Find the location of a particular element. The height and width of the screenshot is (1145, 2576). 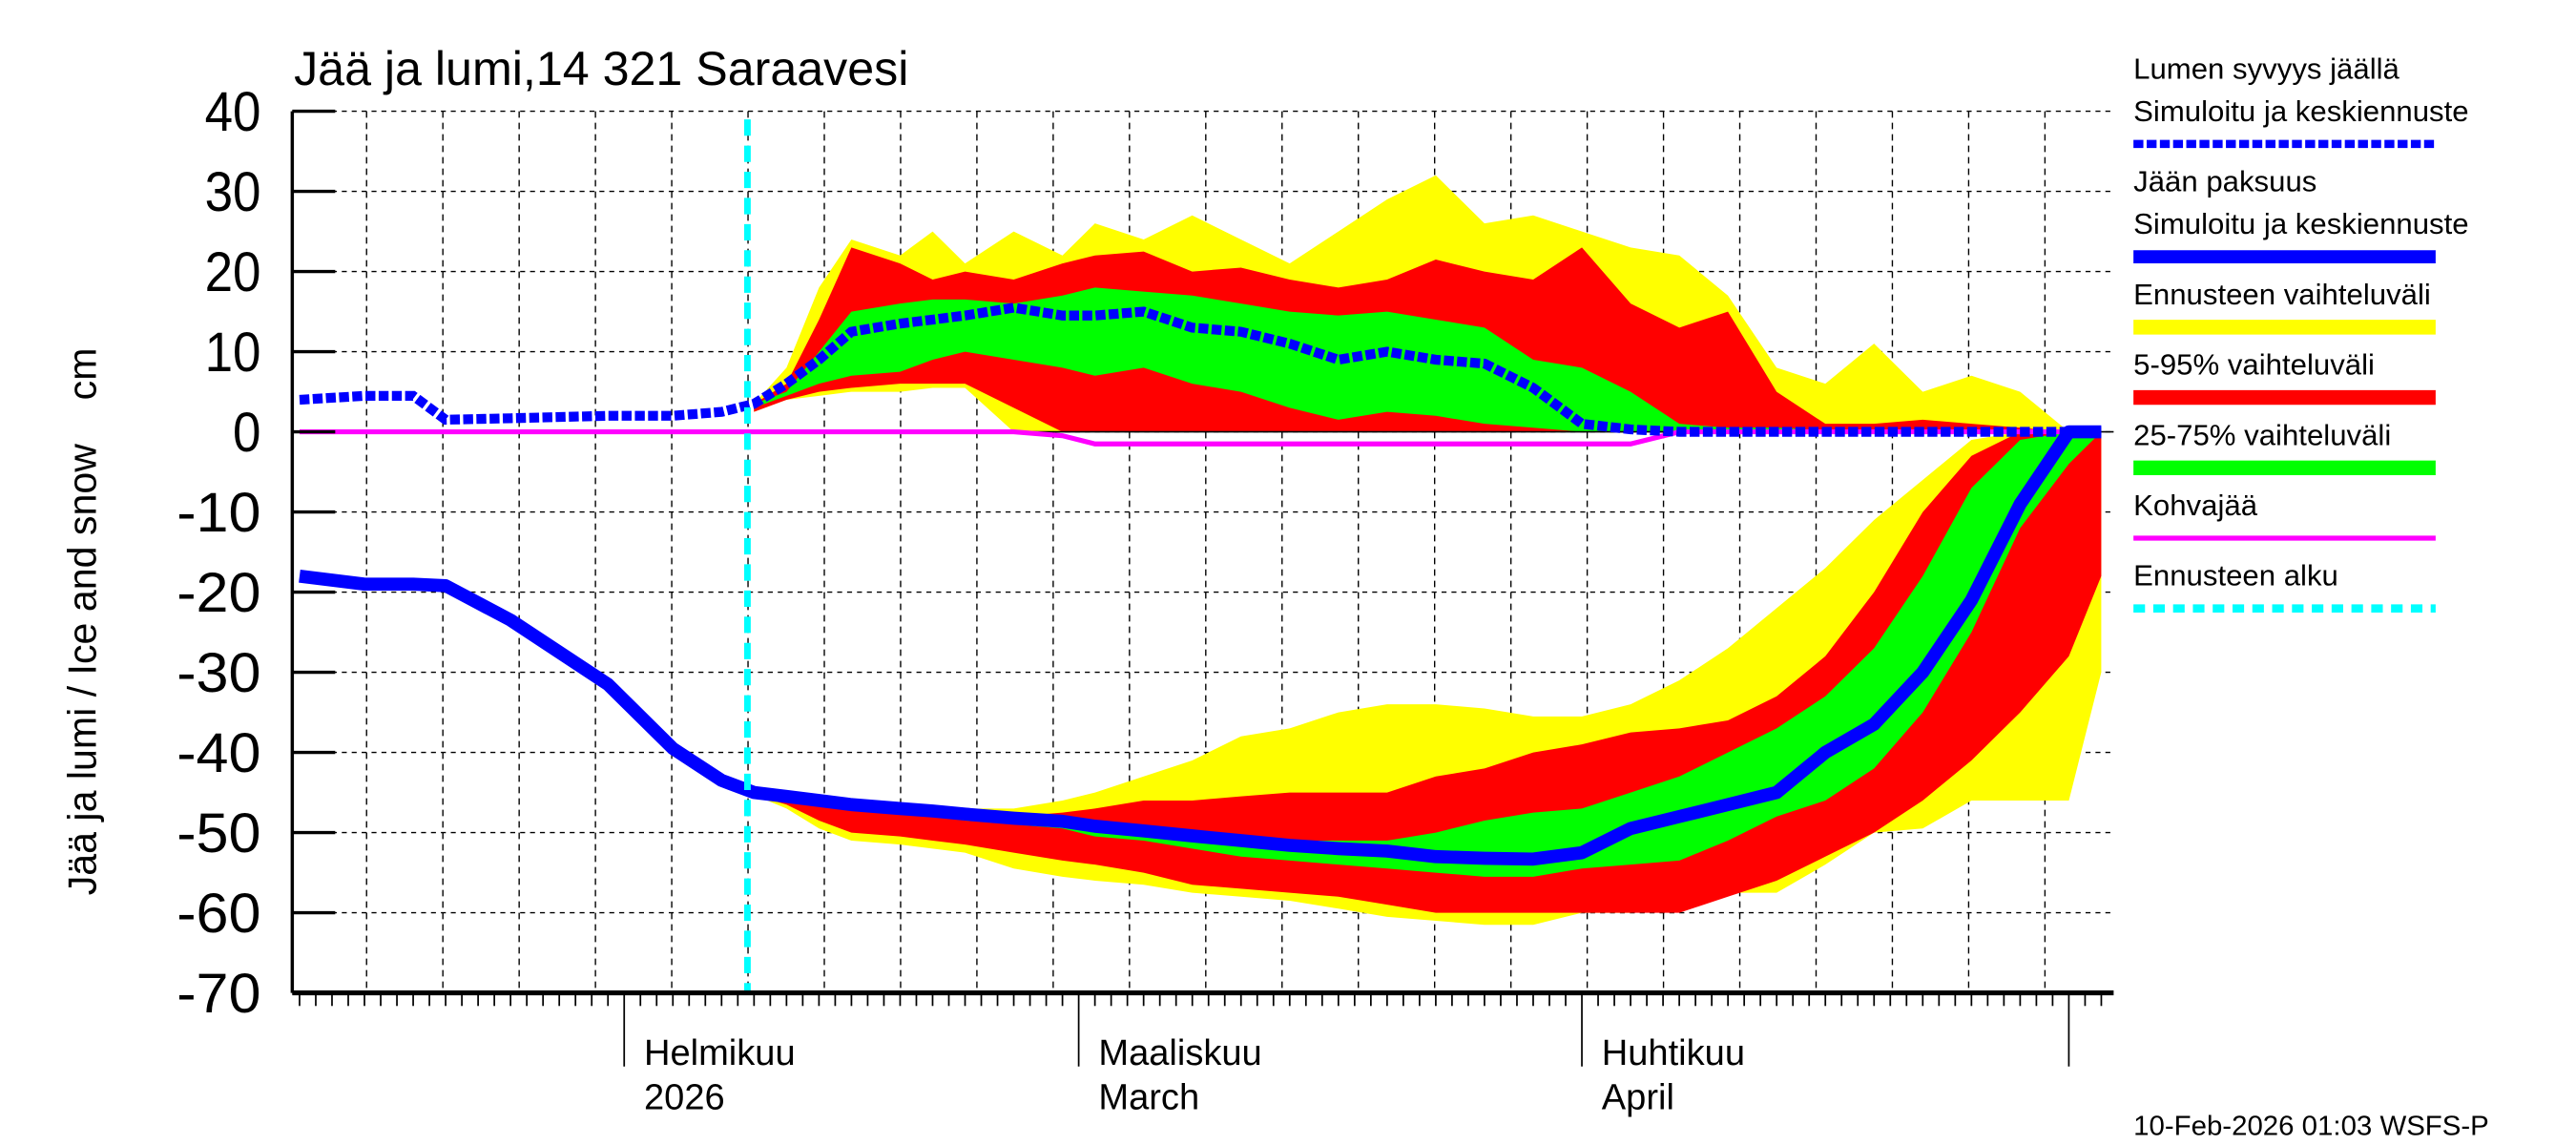

snow-depth-line is located at coordinates (1200, 369).